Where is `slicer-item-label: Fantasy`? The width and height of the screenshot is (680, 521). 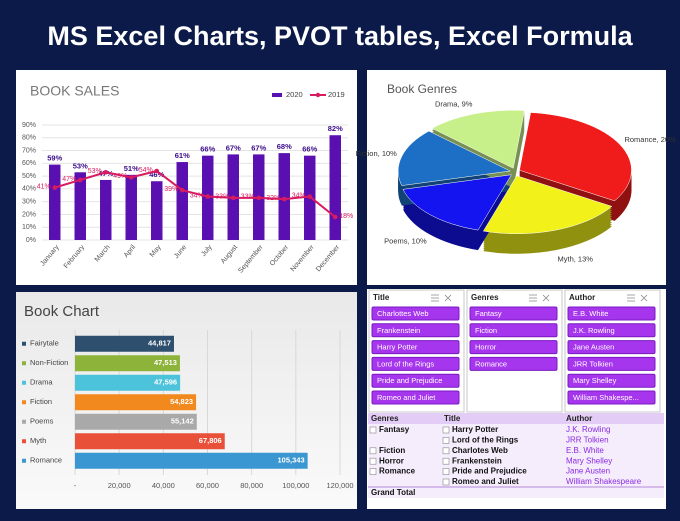 slicer-item-label: Fantasy is located at coordinates (488, 313).